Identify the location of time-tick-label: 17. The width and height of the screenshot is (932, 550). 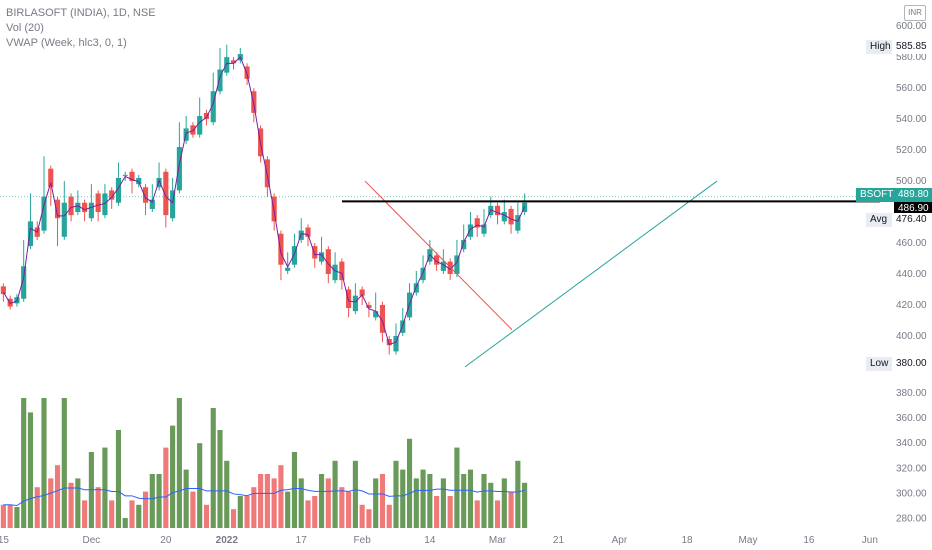
(302, 540).